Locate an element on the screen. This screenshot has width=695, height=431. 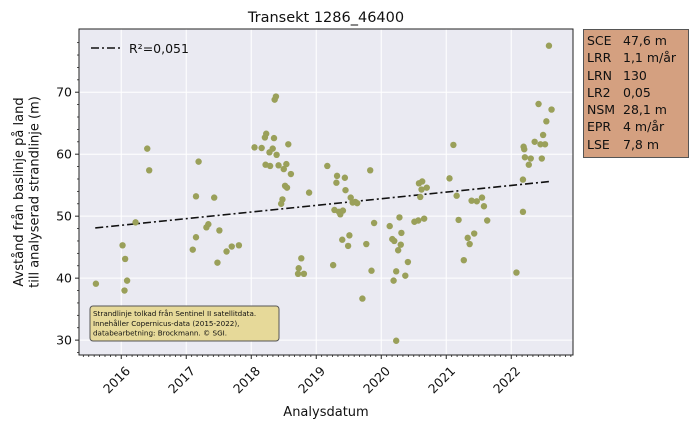
stat-row-sce: SCE 47,6 m is located at coordinates (637, 40).